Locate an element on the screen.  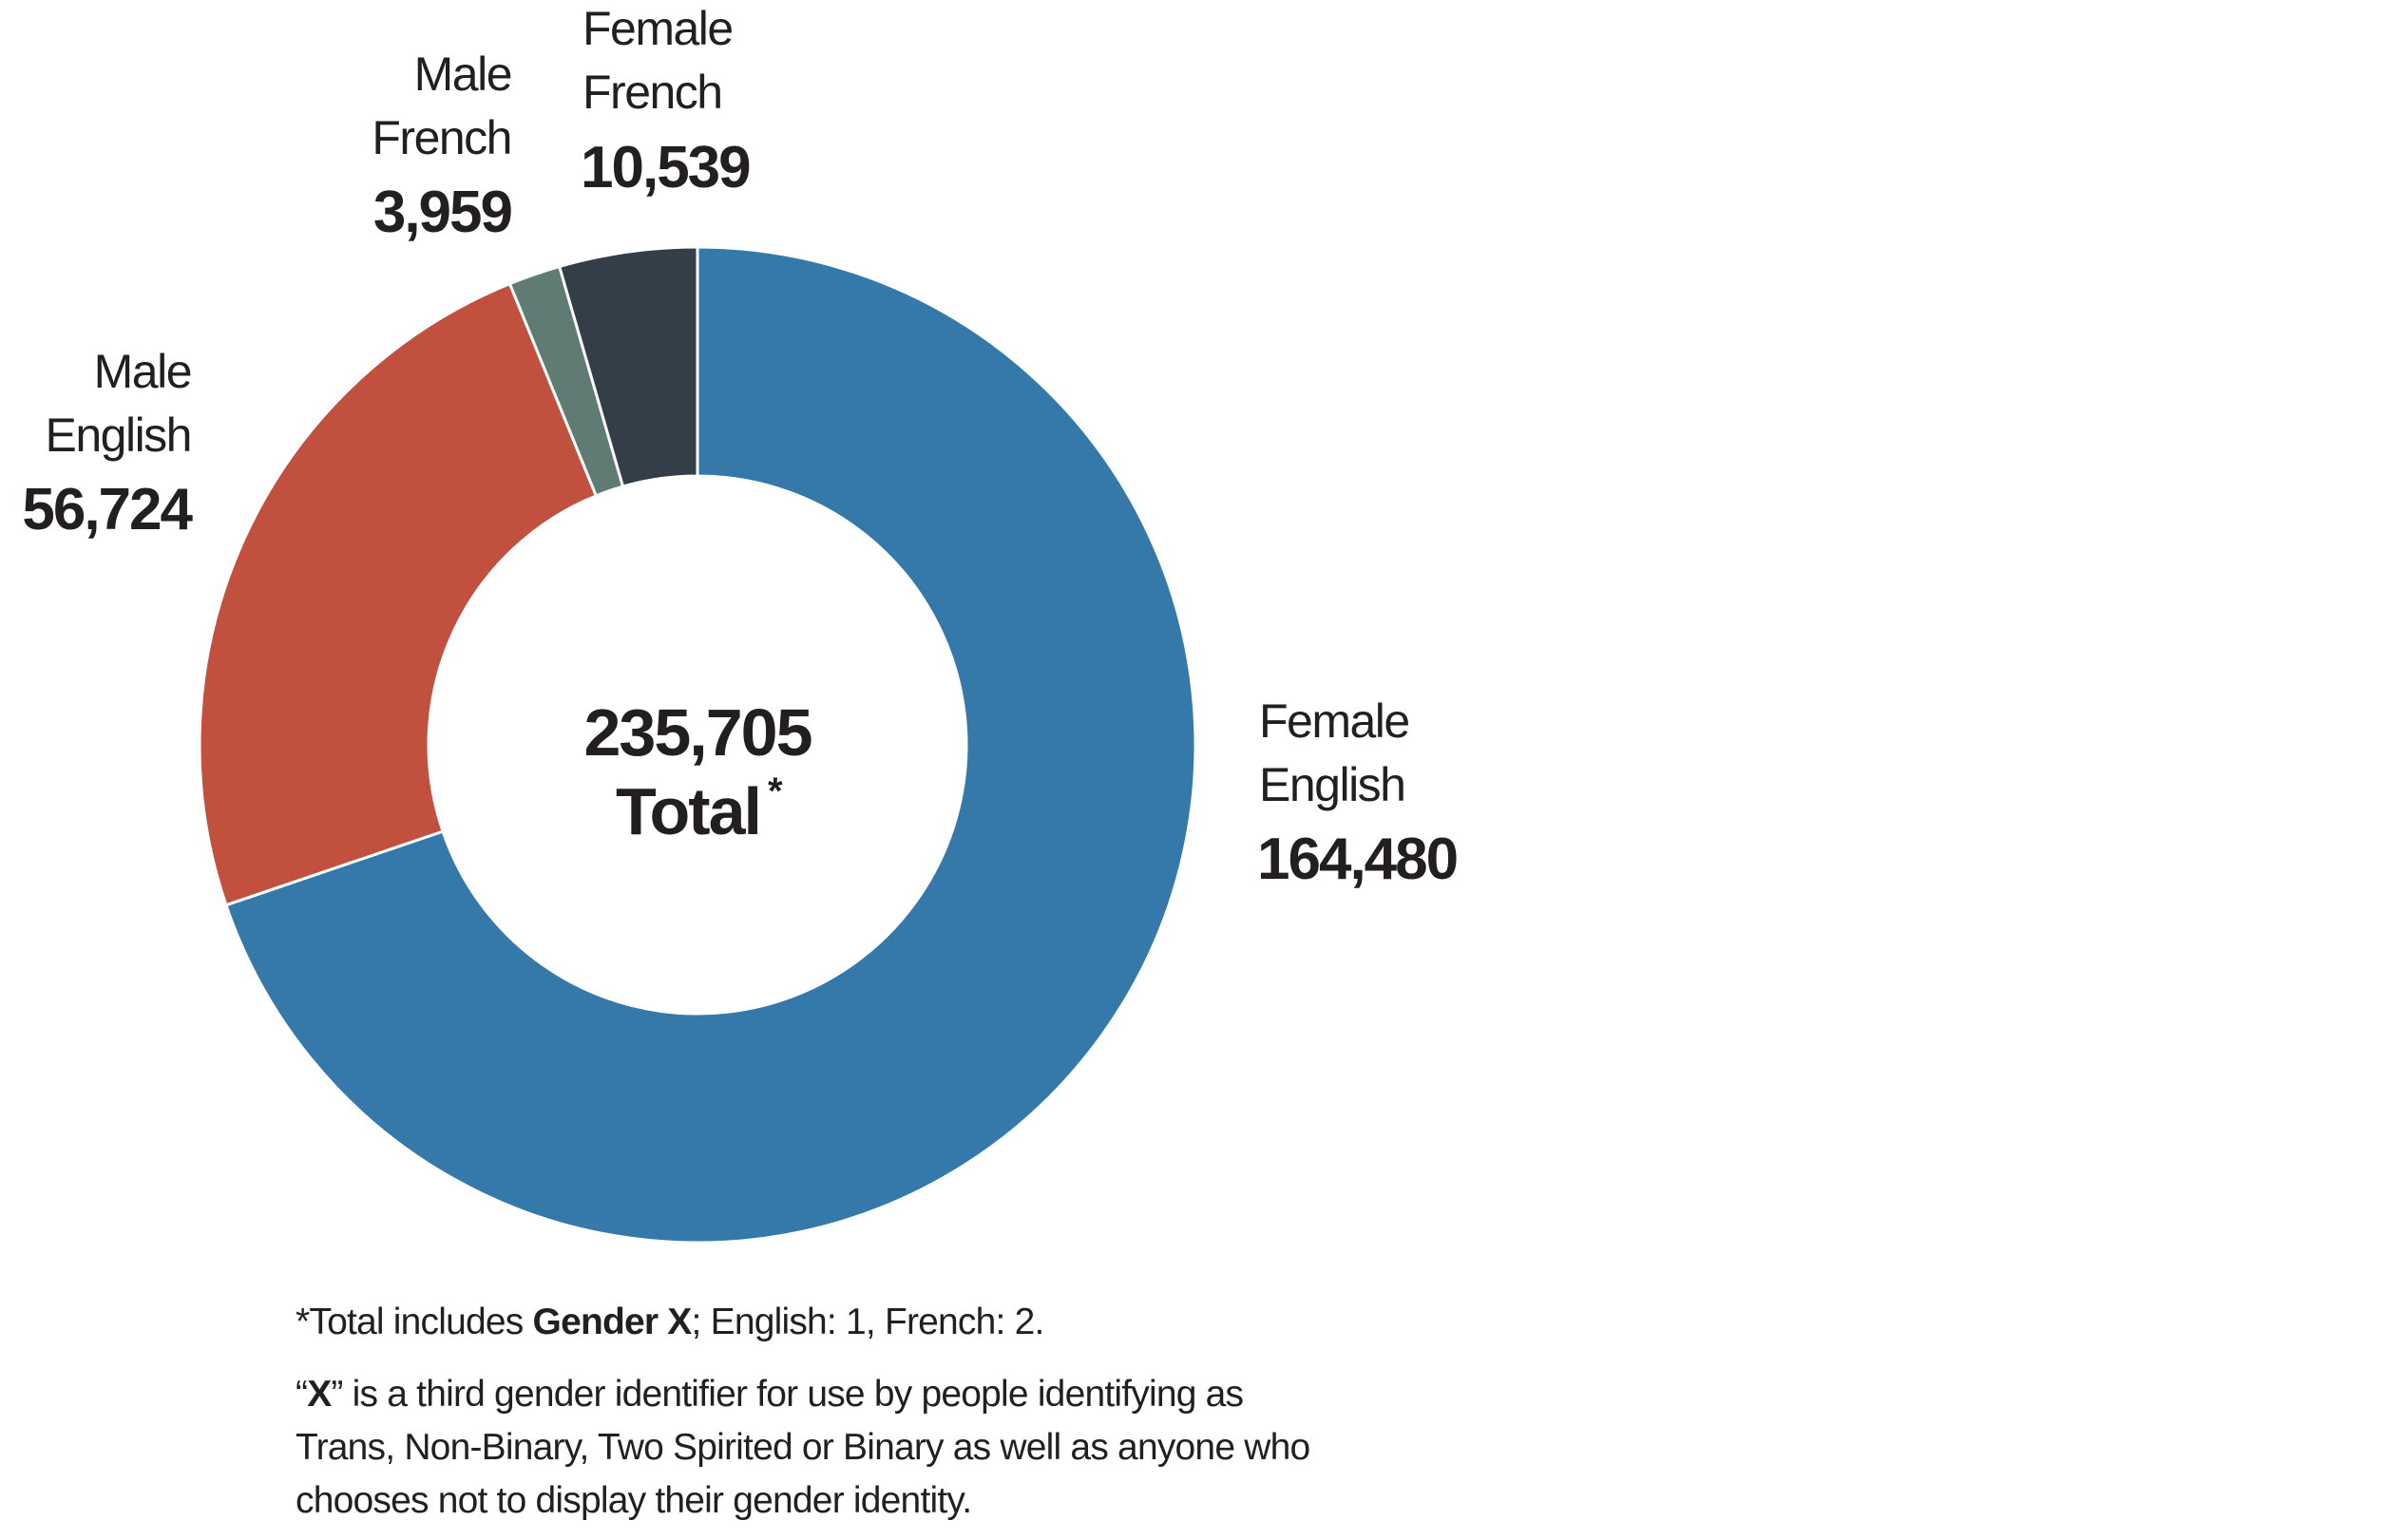
footnote-text: “ is located at coordinates (302, 1394).